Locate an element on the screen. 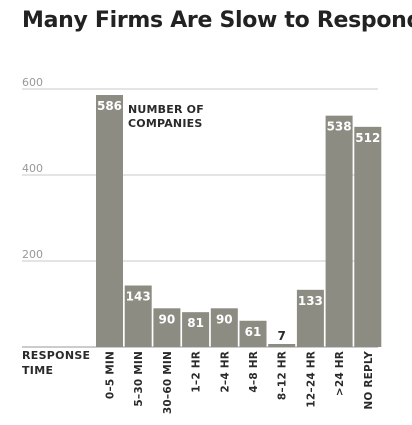 The image size is (412, 425). y-tick-label: 400 is located at coordinates (32, 168).